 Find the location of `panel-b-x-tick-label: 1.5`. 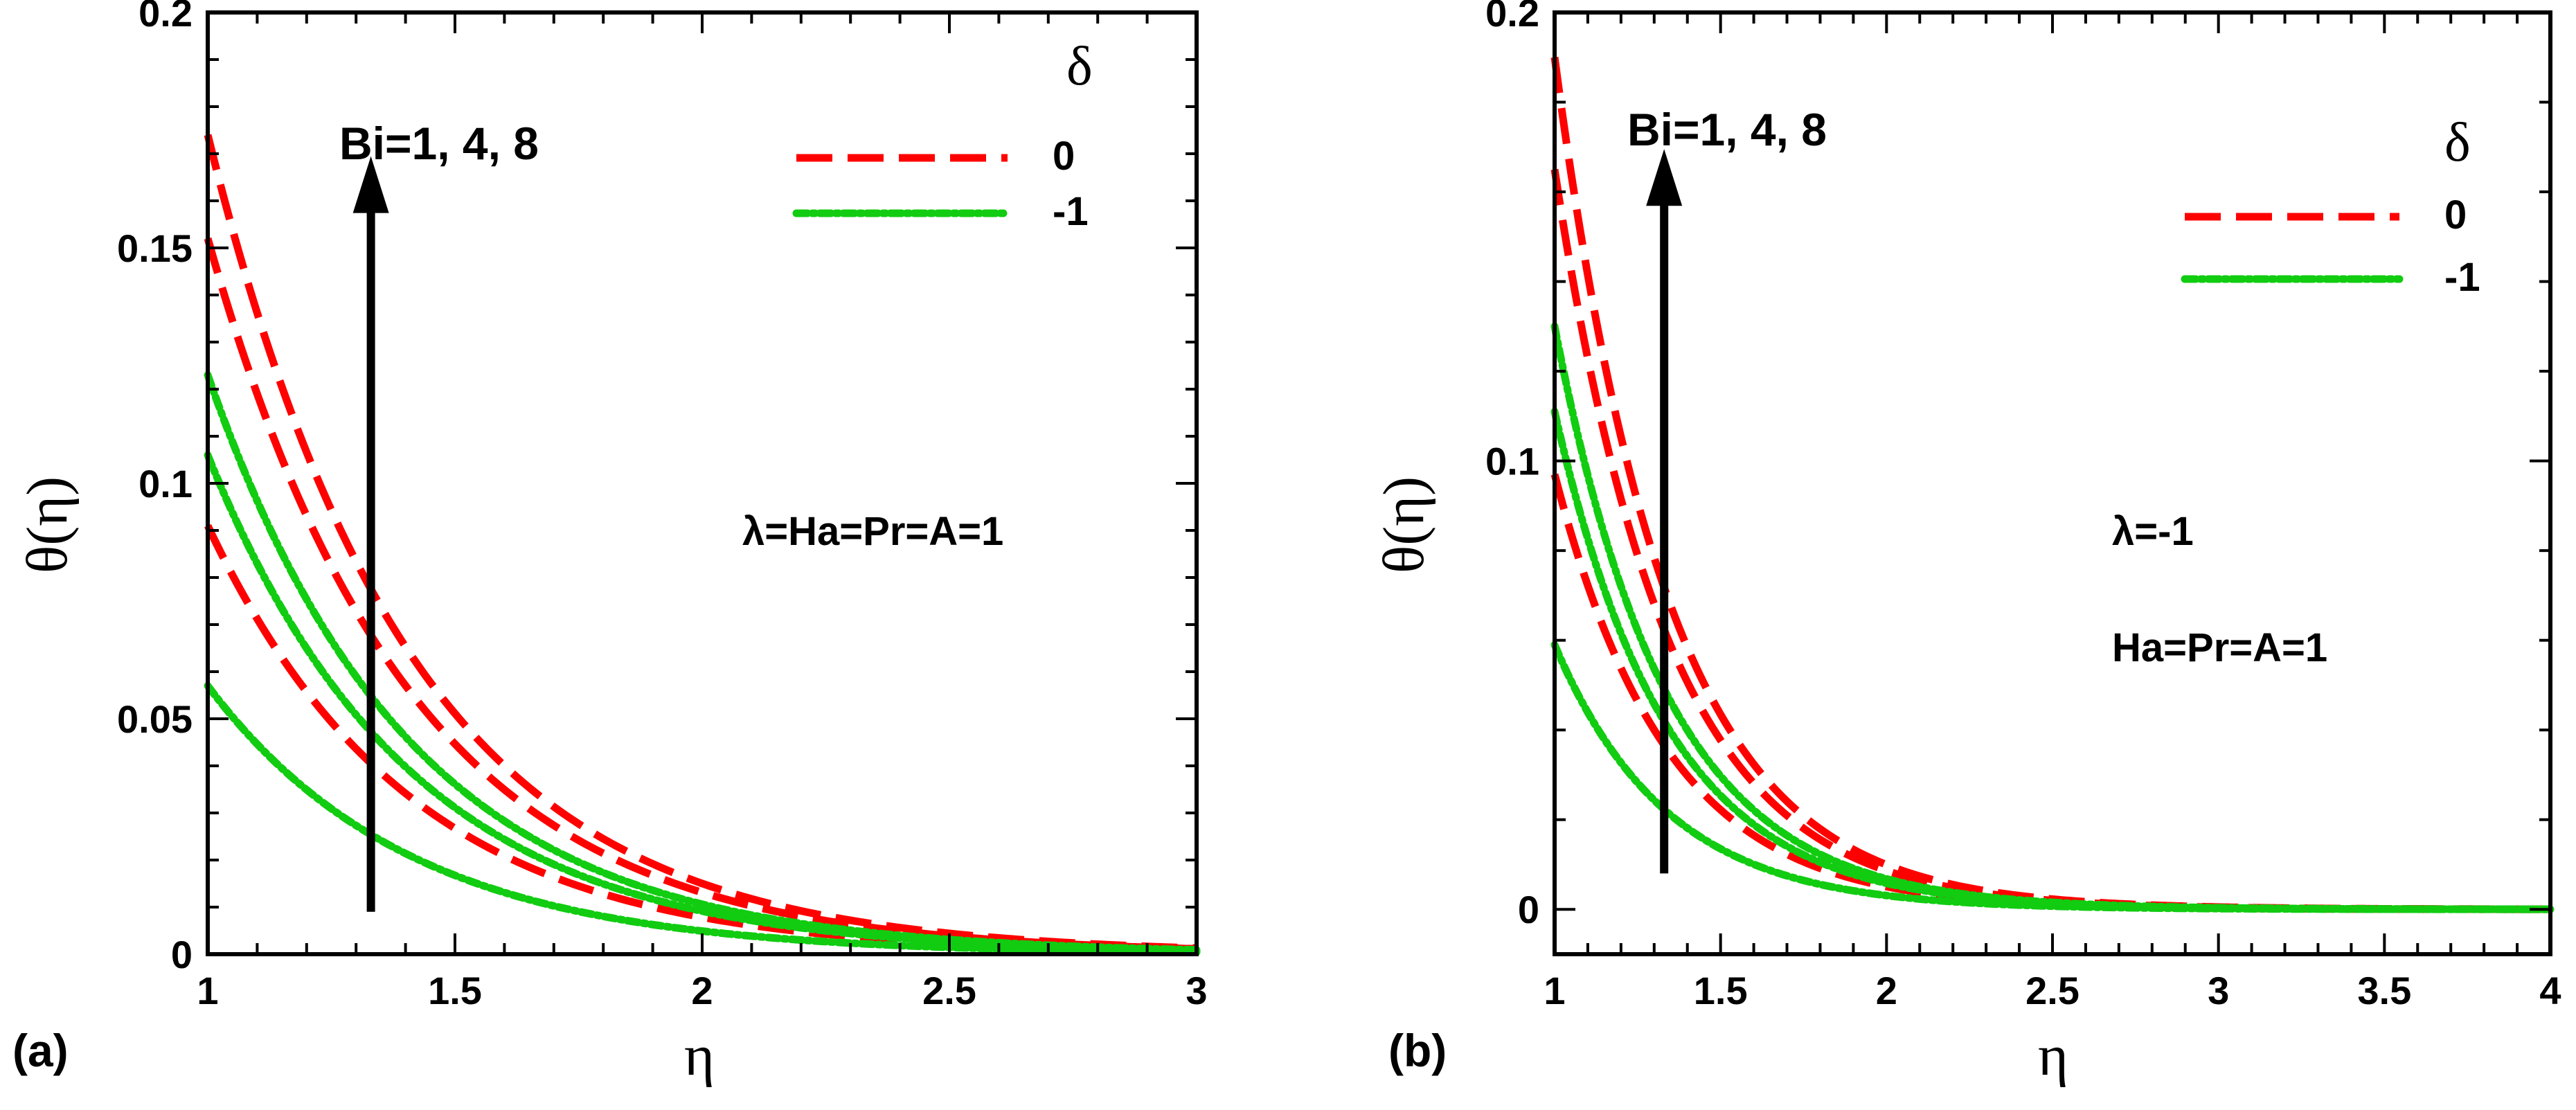

panel-b-x-tick-label: 1.5 is located at coordinates (1721, 990).